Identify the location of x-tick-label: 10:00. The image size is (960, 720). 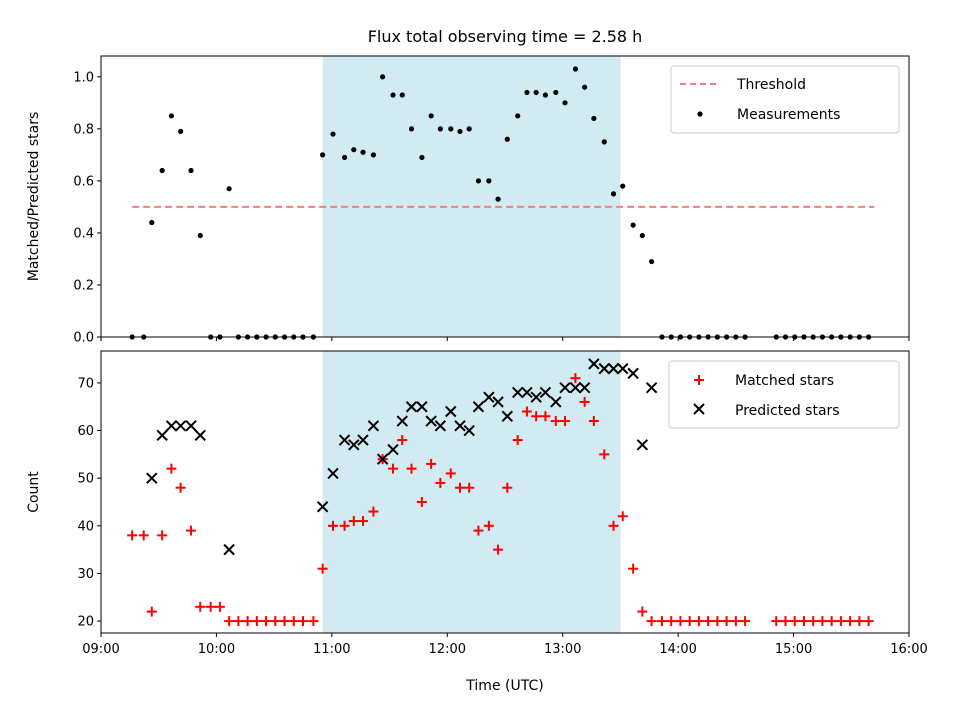
(216, 649).